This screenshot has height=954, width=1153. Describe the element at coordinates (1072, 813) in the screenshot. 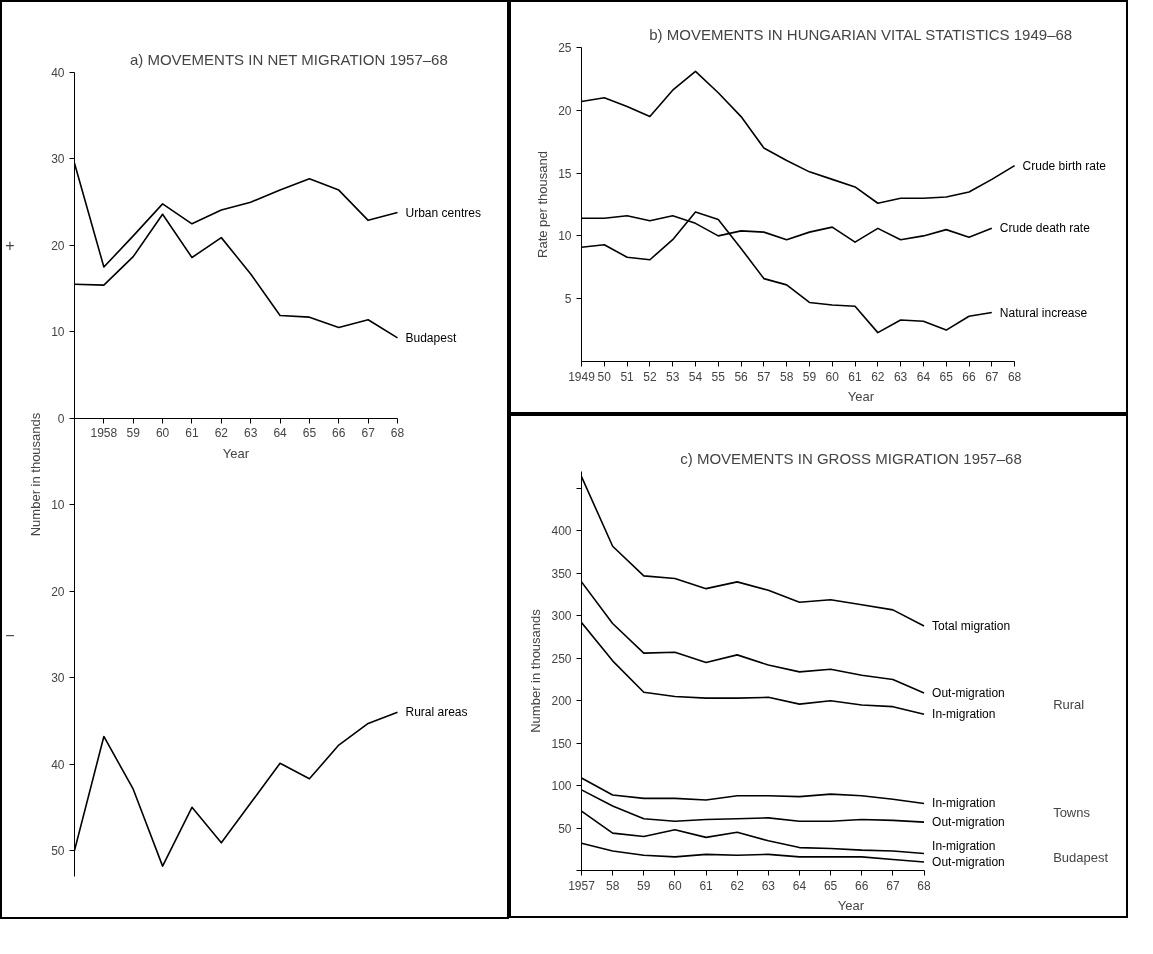

I see `text: Towns` at that location.